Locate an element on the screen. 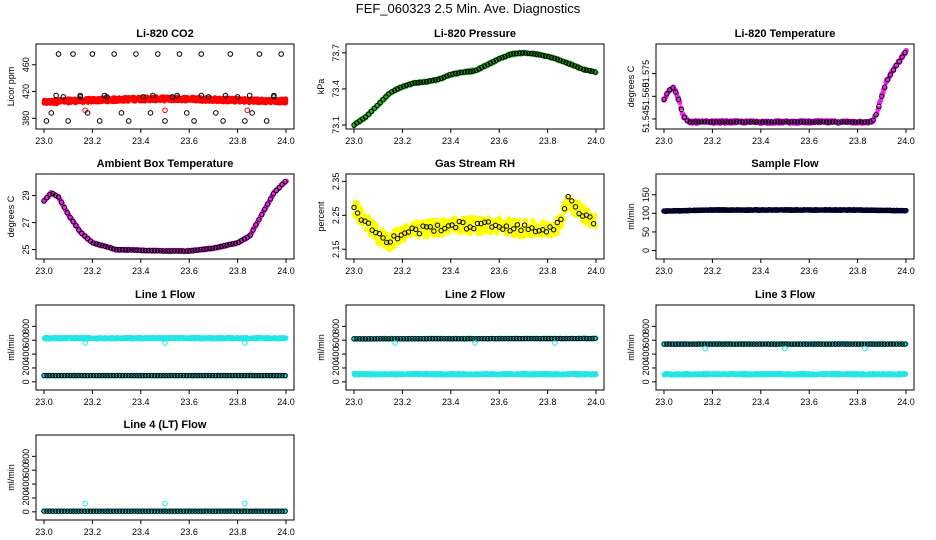 Image resolution: width=936 pixels, height=540 pixels. x-tick-label: 23.8 is located at coordinates (548, 141).